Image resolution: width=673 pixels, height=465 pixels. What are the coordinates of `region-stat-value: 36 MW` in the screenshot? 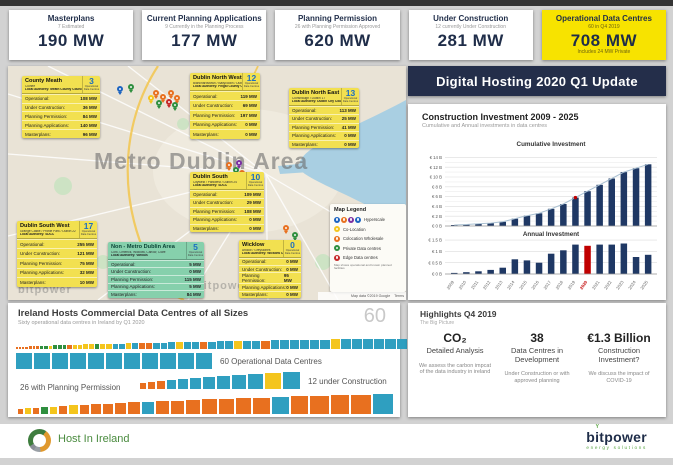 It's located at (89, 107).